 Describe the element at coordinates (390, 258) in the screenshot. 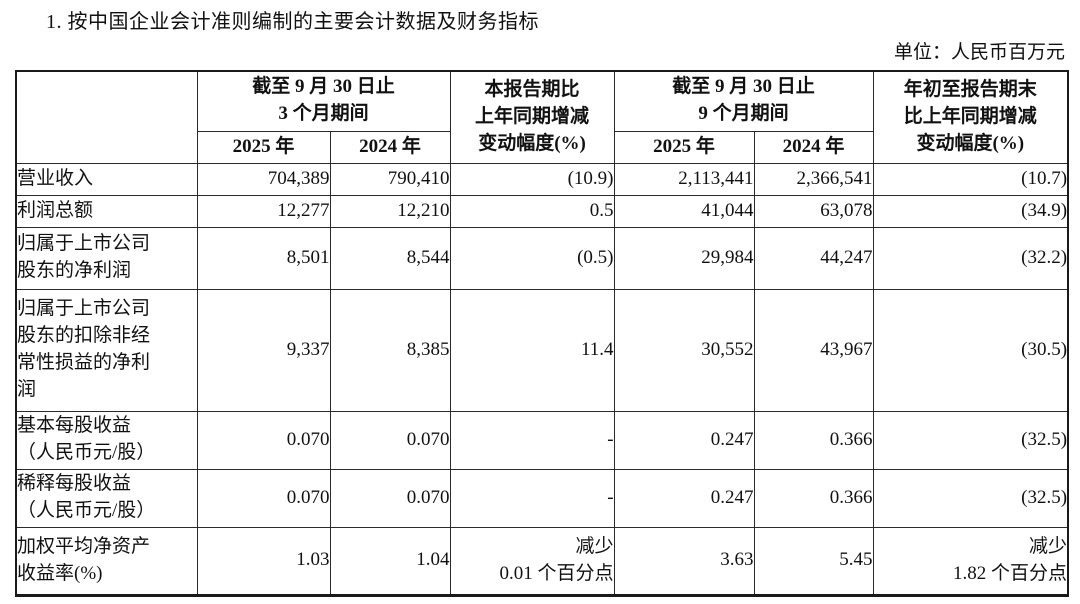

I see `cell-q3-2024: 8,544` at that location.